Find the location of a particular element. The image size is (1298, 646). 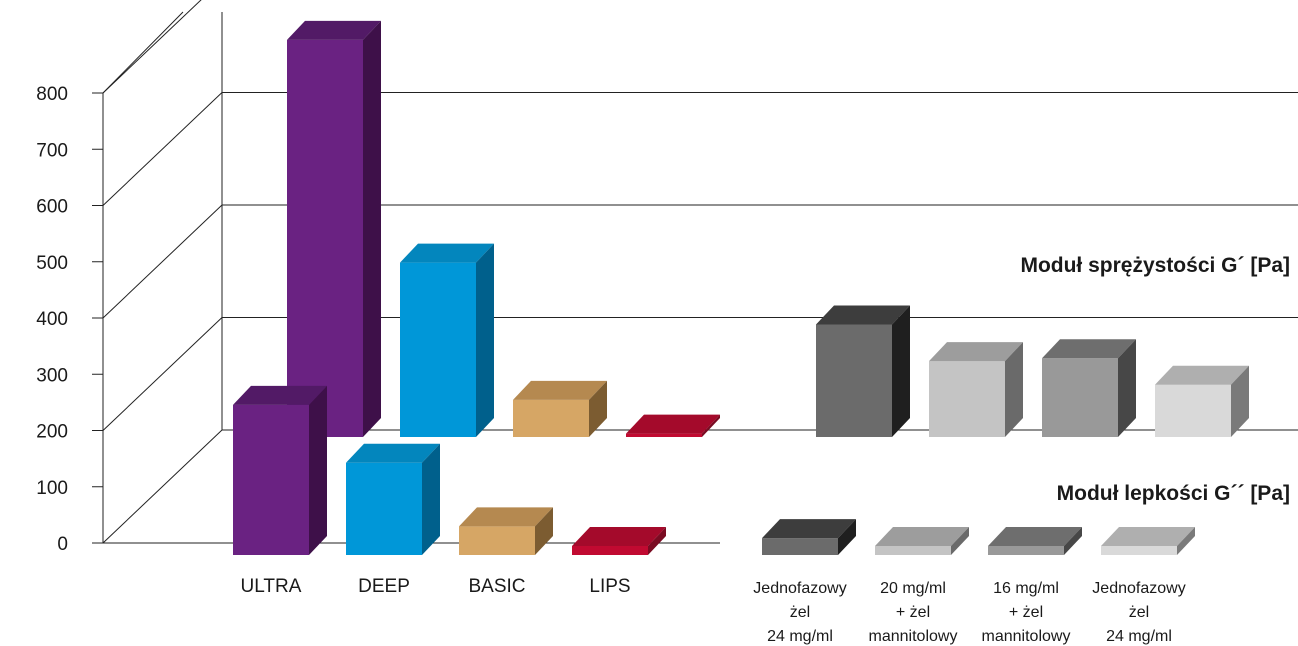

category-label-line: 24 mg/ml is located at coordinates (1139, 636).